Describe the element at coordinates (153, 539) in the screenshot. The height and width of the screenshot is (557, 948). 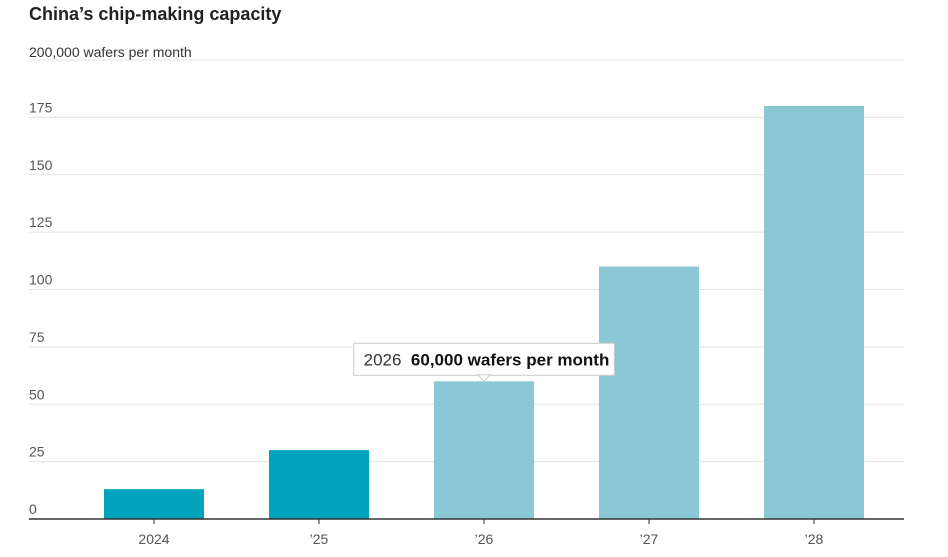
I see `x-tick-label: 2024` at that location.